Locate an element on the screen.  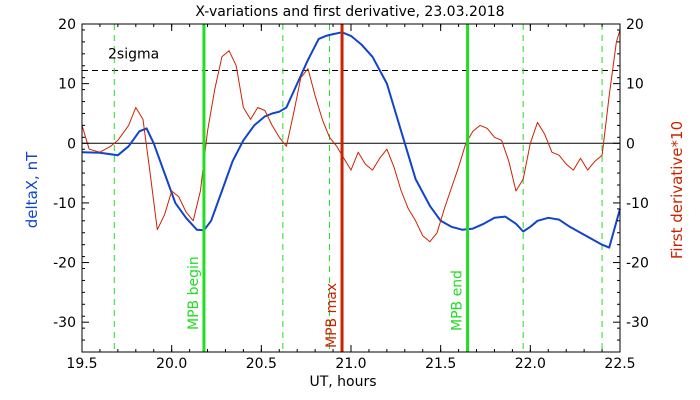
y-tick-label-right: 10 is located at coordinates (635, 85).